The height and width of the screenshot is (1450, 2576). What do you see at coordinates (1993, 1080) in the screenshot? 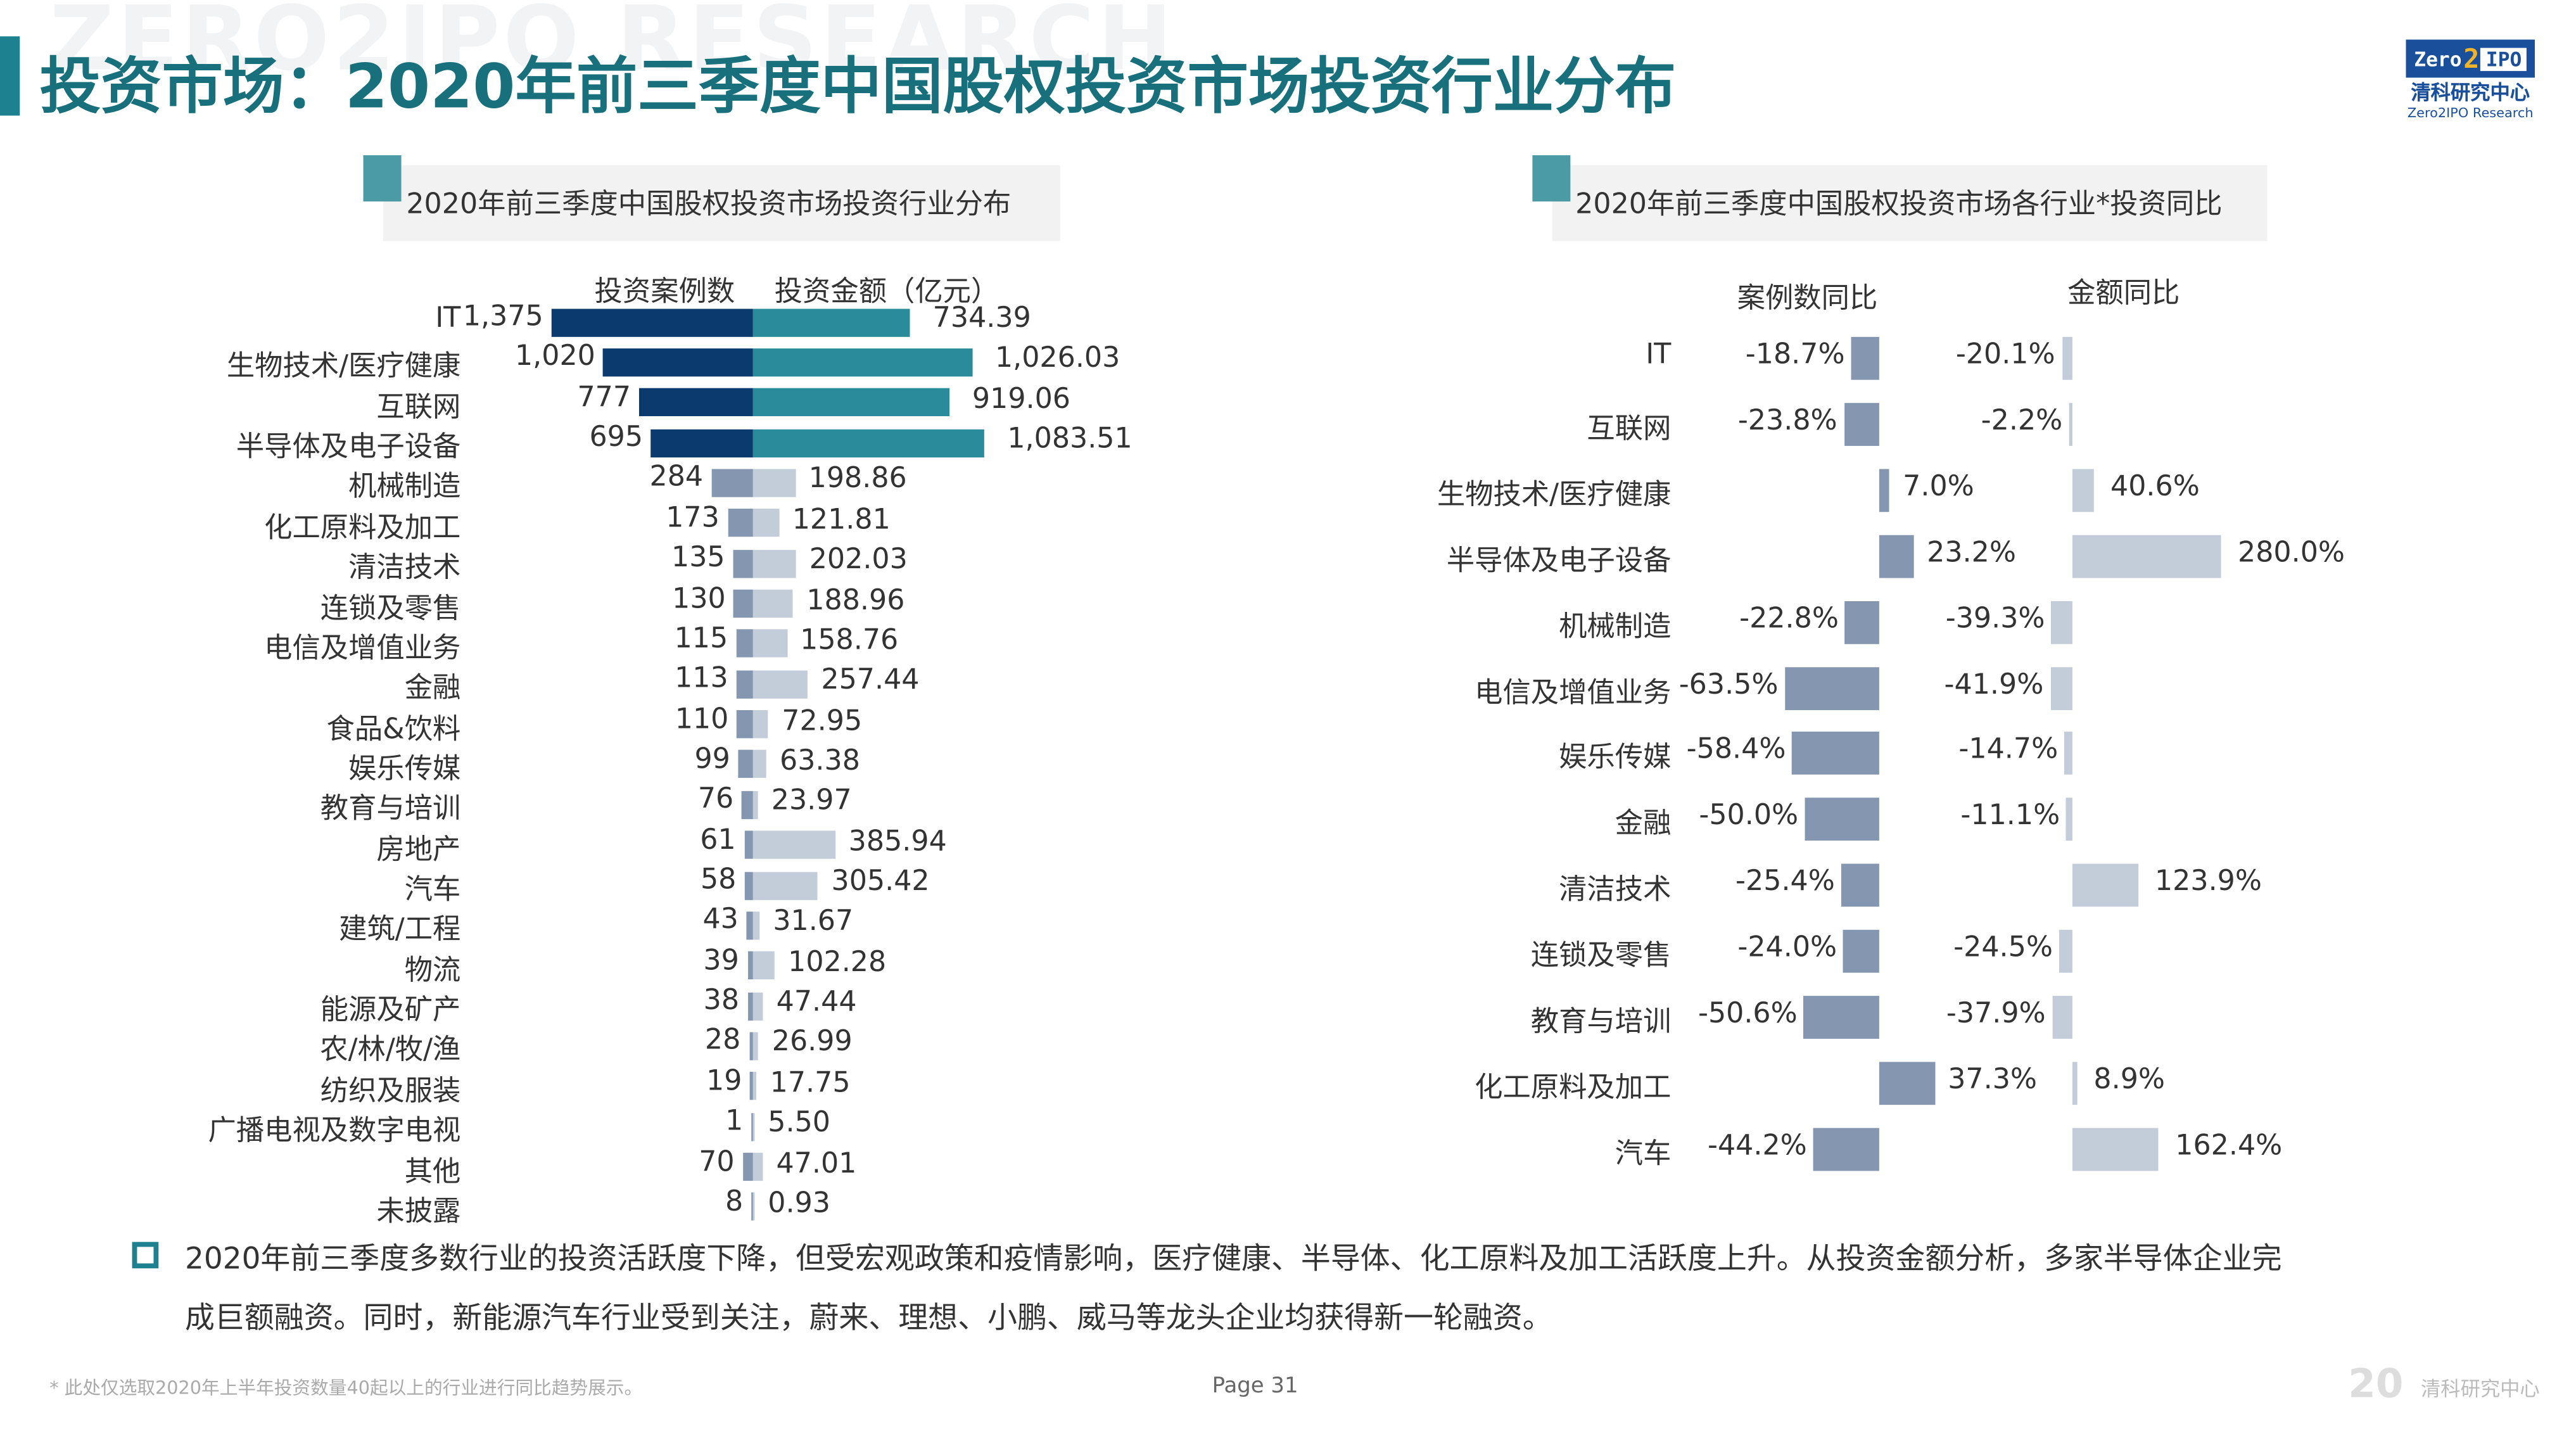
I see `count-yoy-label: 37.3%` at bounding box center [1993, 1080].